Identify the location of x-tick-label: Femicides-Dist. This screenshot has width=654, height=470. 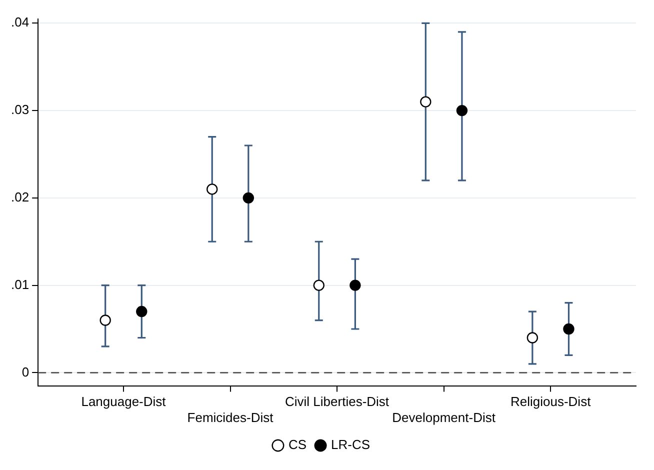
(230, 417).